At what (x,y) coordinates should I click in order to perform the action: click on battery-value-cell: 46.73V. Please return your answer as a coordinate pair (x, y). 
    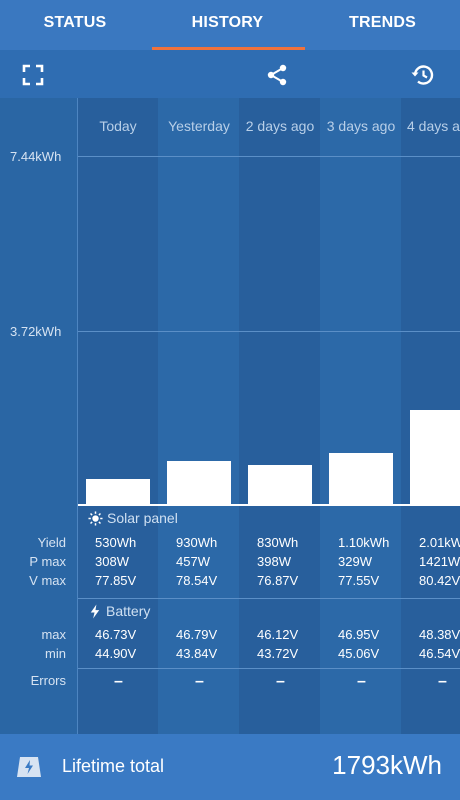
    Looking at the image, I should click on (116, 634).